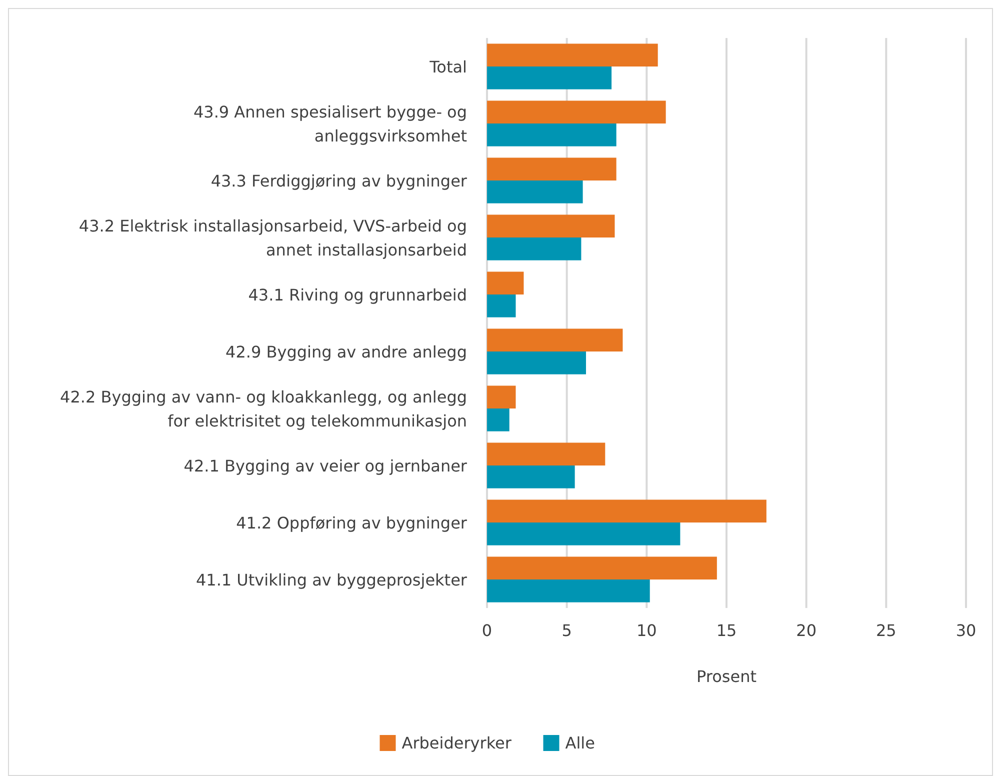 Image resolution: width=995 pixels, height=776 pixels. What do you see at coordinates (726, 630) in the screenshot?
I see `x-tick-label: 15` at bounding box center [726, 630].